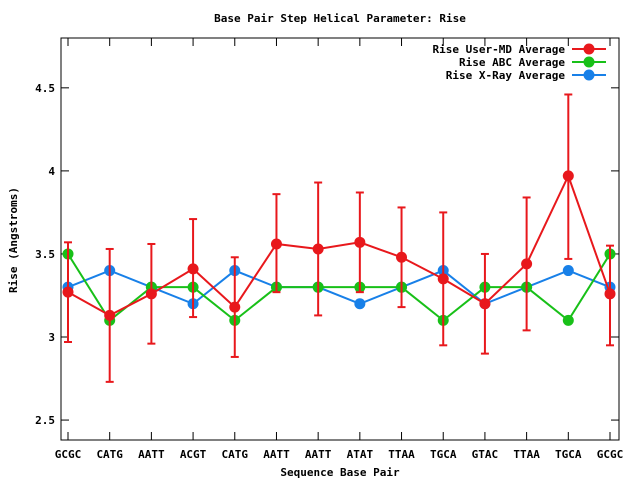  I want to click on chart-title: Base Pair Step Helical Parameter: Rise, so click(340, 18).